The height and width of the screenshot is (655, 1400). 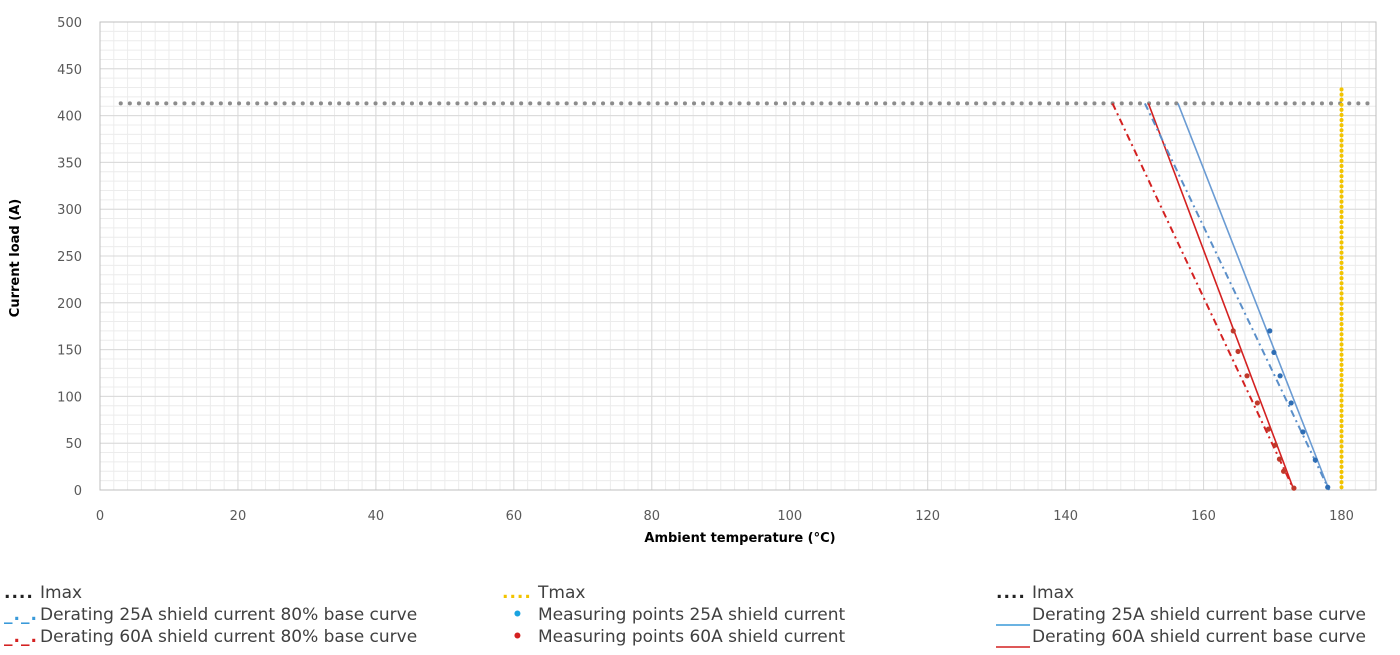 I want to click on y-tick-label: 50, so click(x=73, y=444).